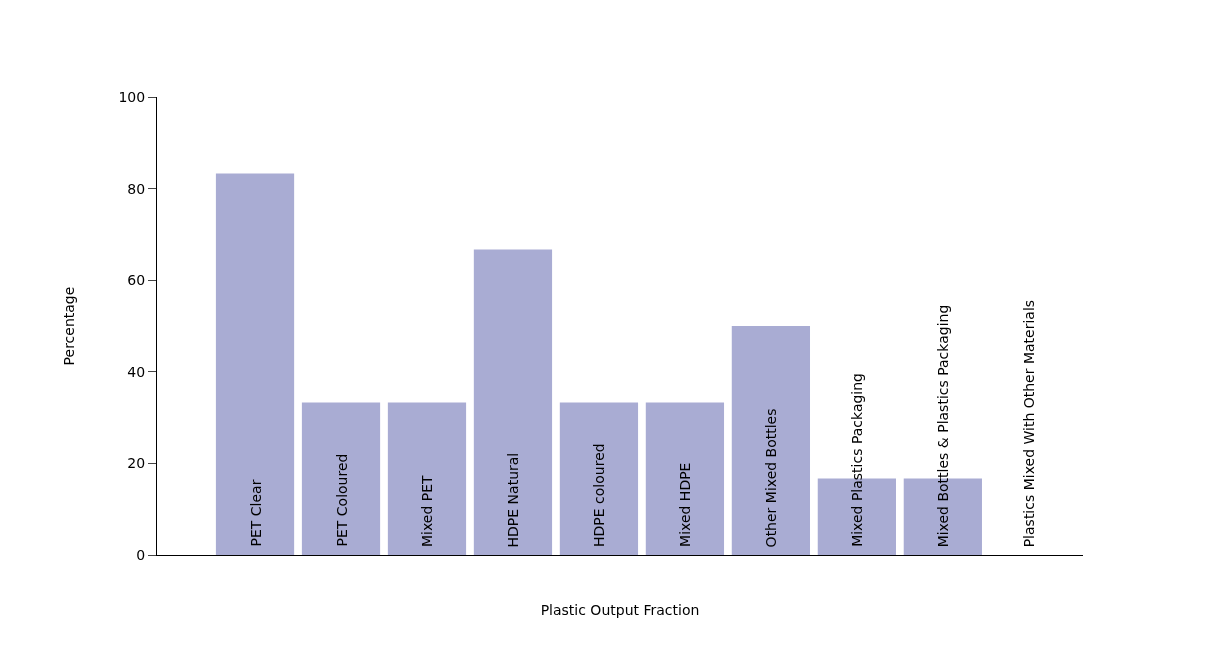  What do you see at coordinates (132, 96) in the screenshot?
I see `y-tick-label: 100` at bounding box center [132, 96].